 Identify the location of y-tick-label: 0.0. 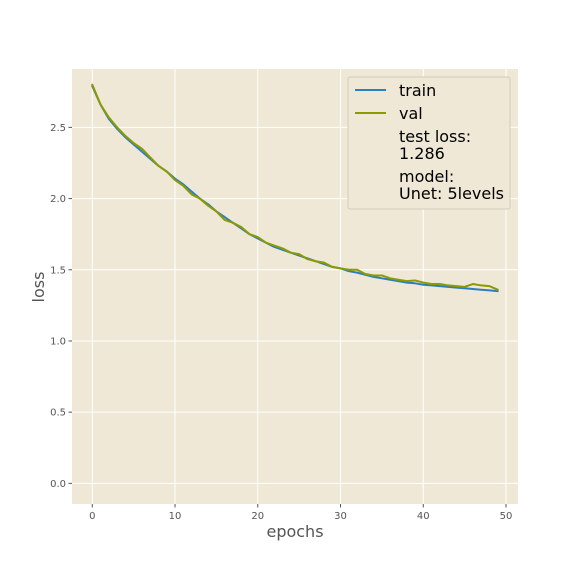
(58, 484).